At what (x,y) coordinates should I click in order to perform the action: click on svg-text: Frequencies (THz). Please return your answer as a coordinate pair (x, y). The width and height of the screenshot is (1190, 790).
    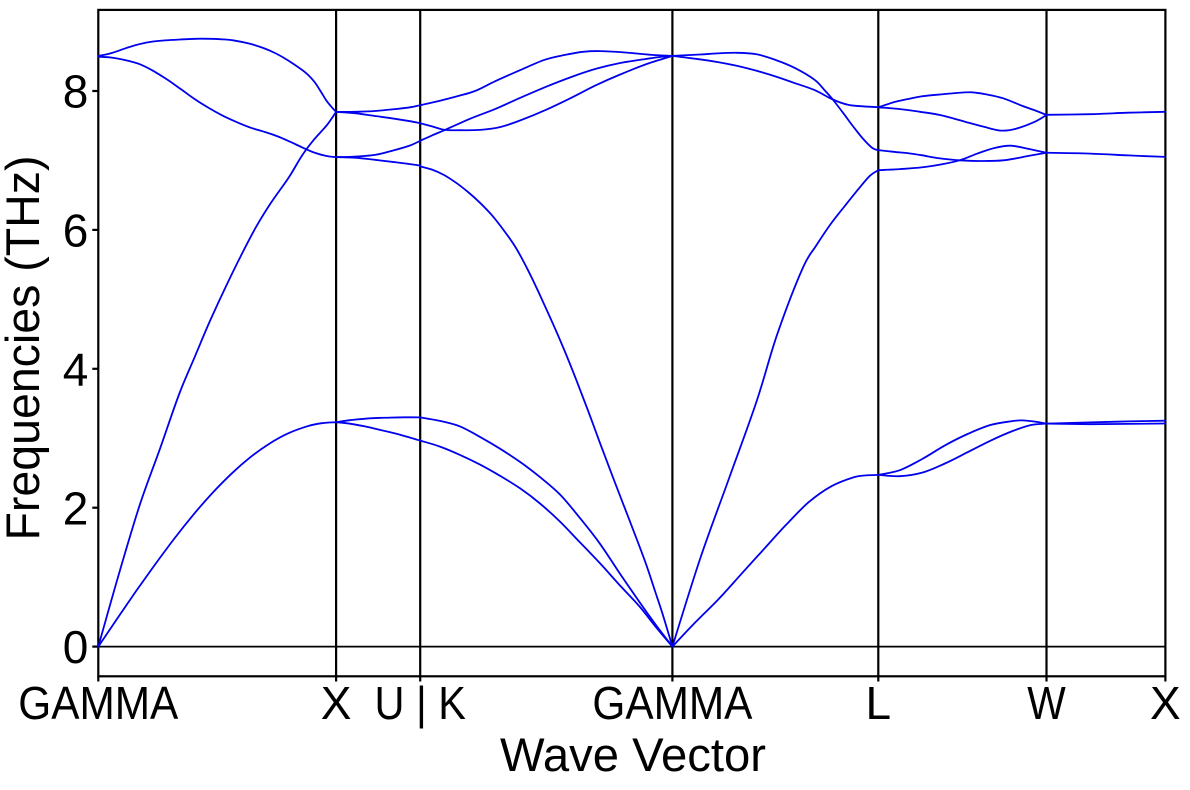
    Looking at the image, I should click on (24, 348).